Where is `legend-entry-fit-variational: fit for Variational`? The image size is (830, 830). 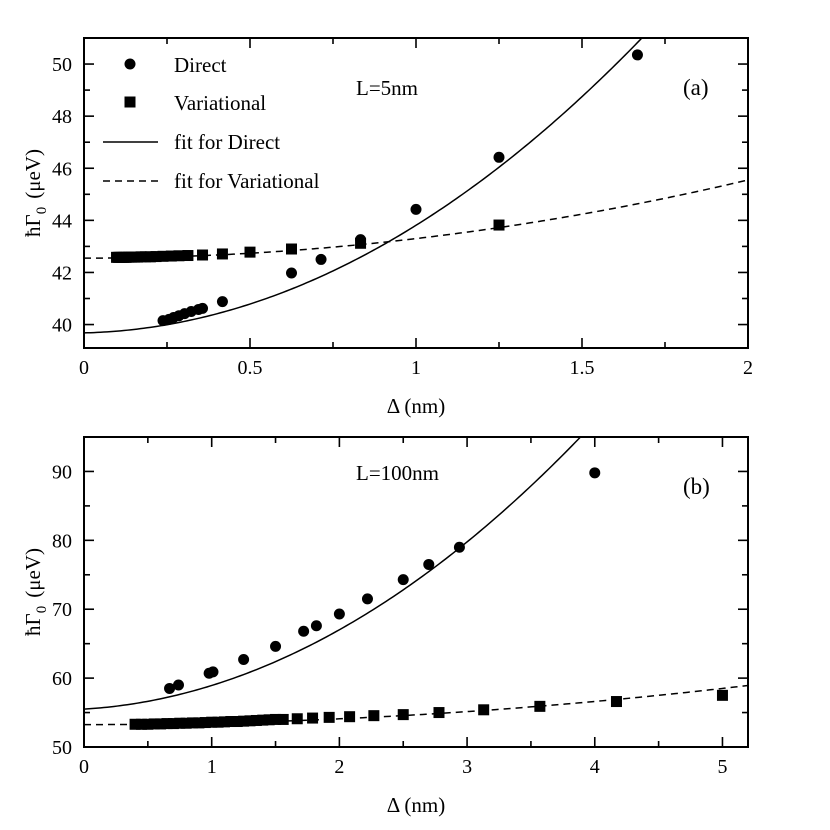 legend-entry-fit-variational: fit for Variational is located at coordinates (211, 181).